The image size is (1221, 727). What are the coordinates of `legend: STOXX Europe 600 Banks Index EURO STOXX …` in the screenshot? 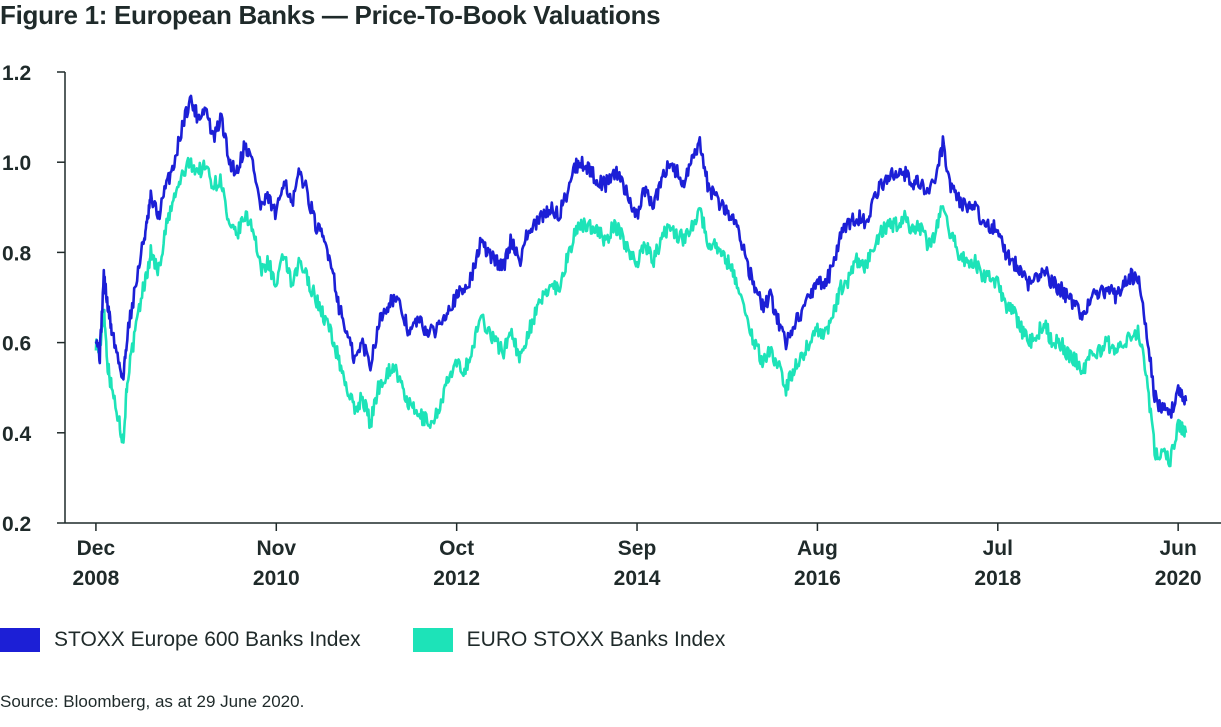 It's located at (388, 640).